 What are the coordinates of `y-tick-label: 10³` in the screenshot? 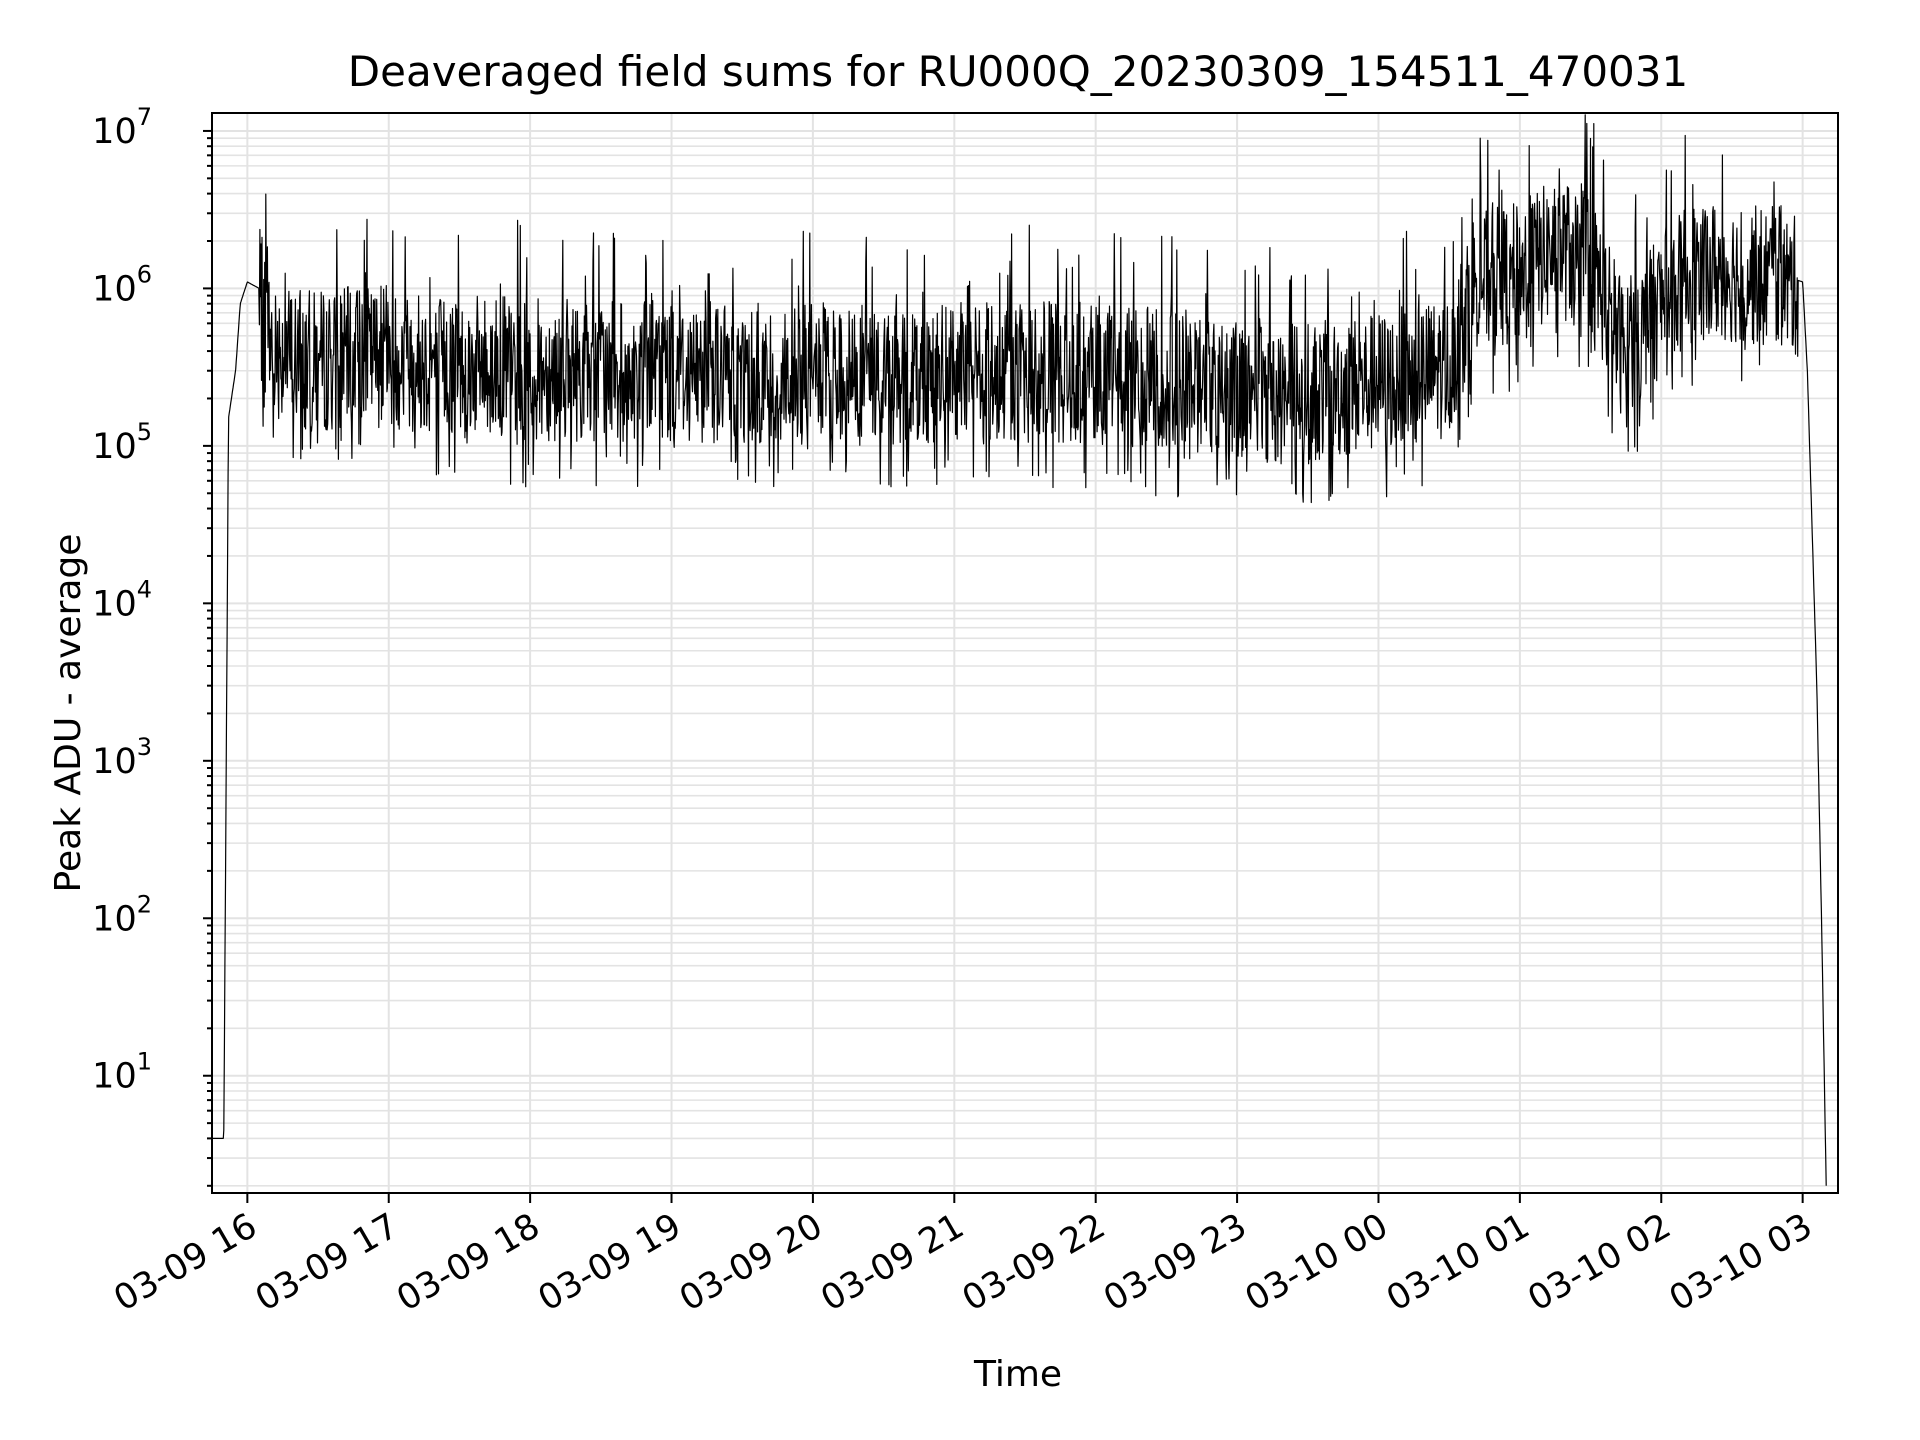 It's located at (122, 757).